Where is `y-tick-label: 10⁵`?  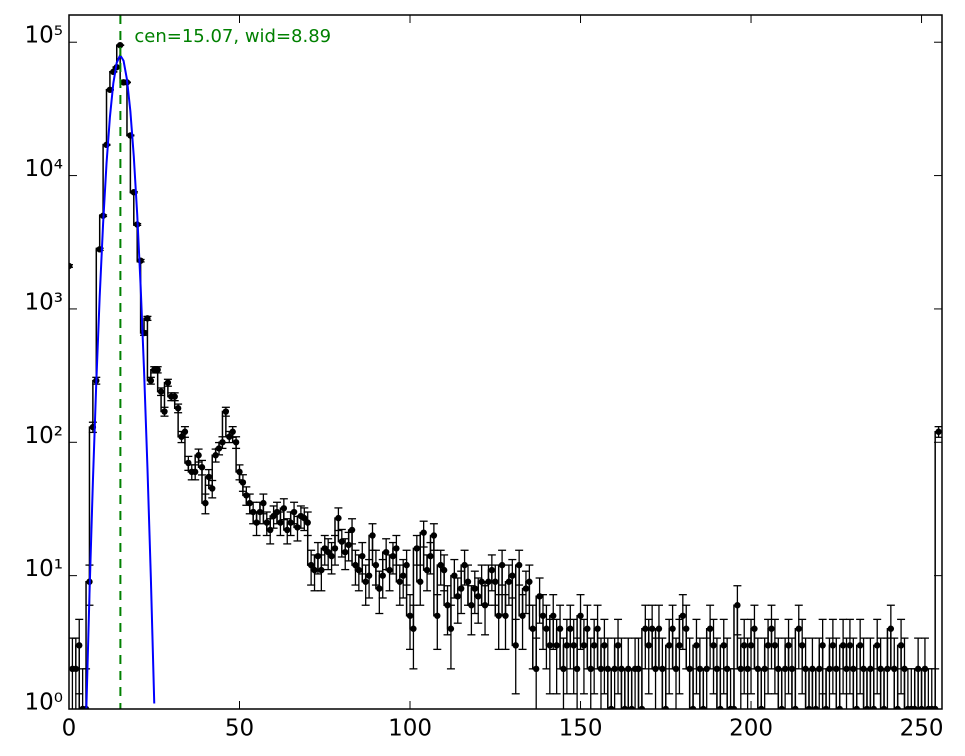 y-tick-label: 10⁵ is located at coordinates (44, 36).